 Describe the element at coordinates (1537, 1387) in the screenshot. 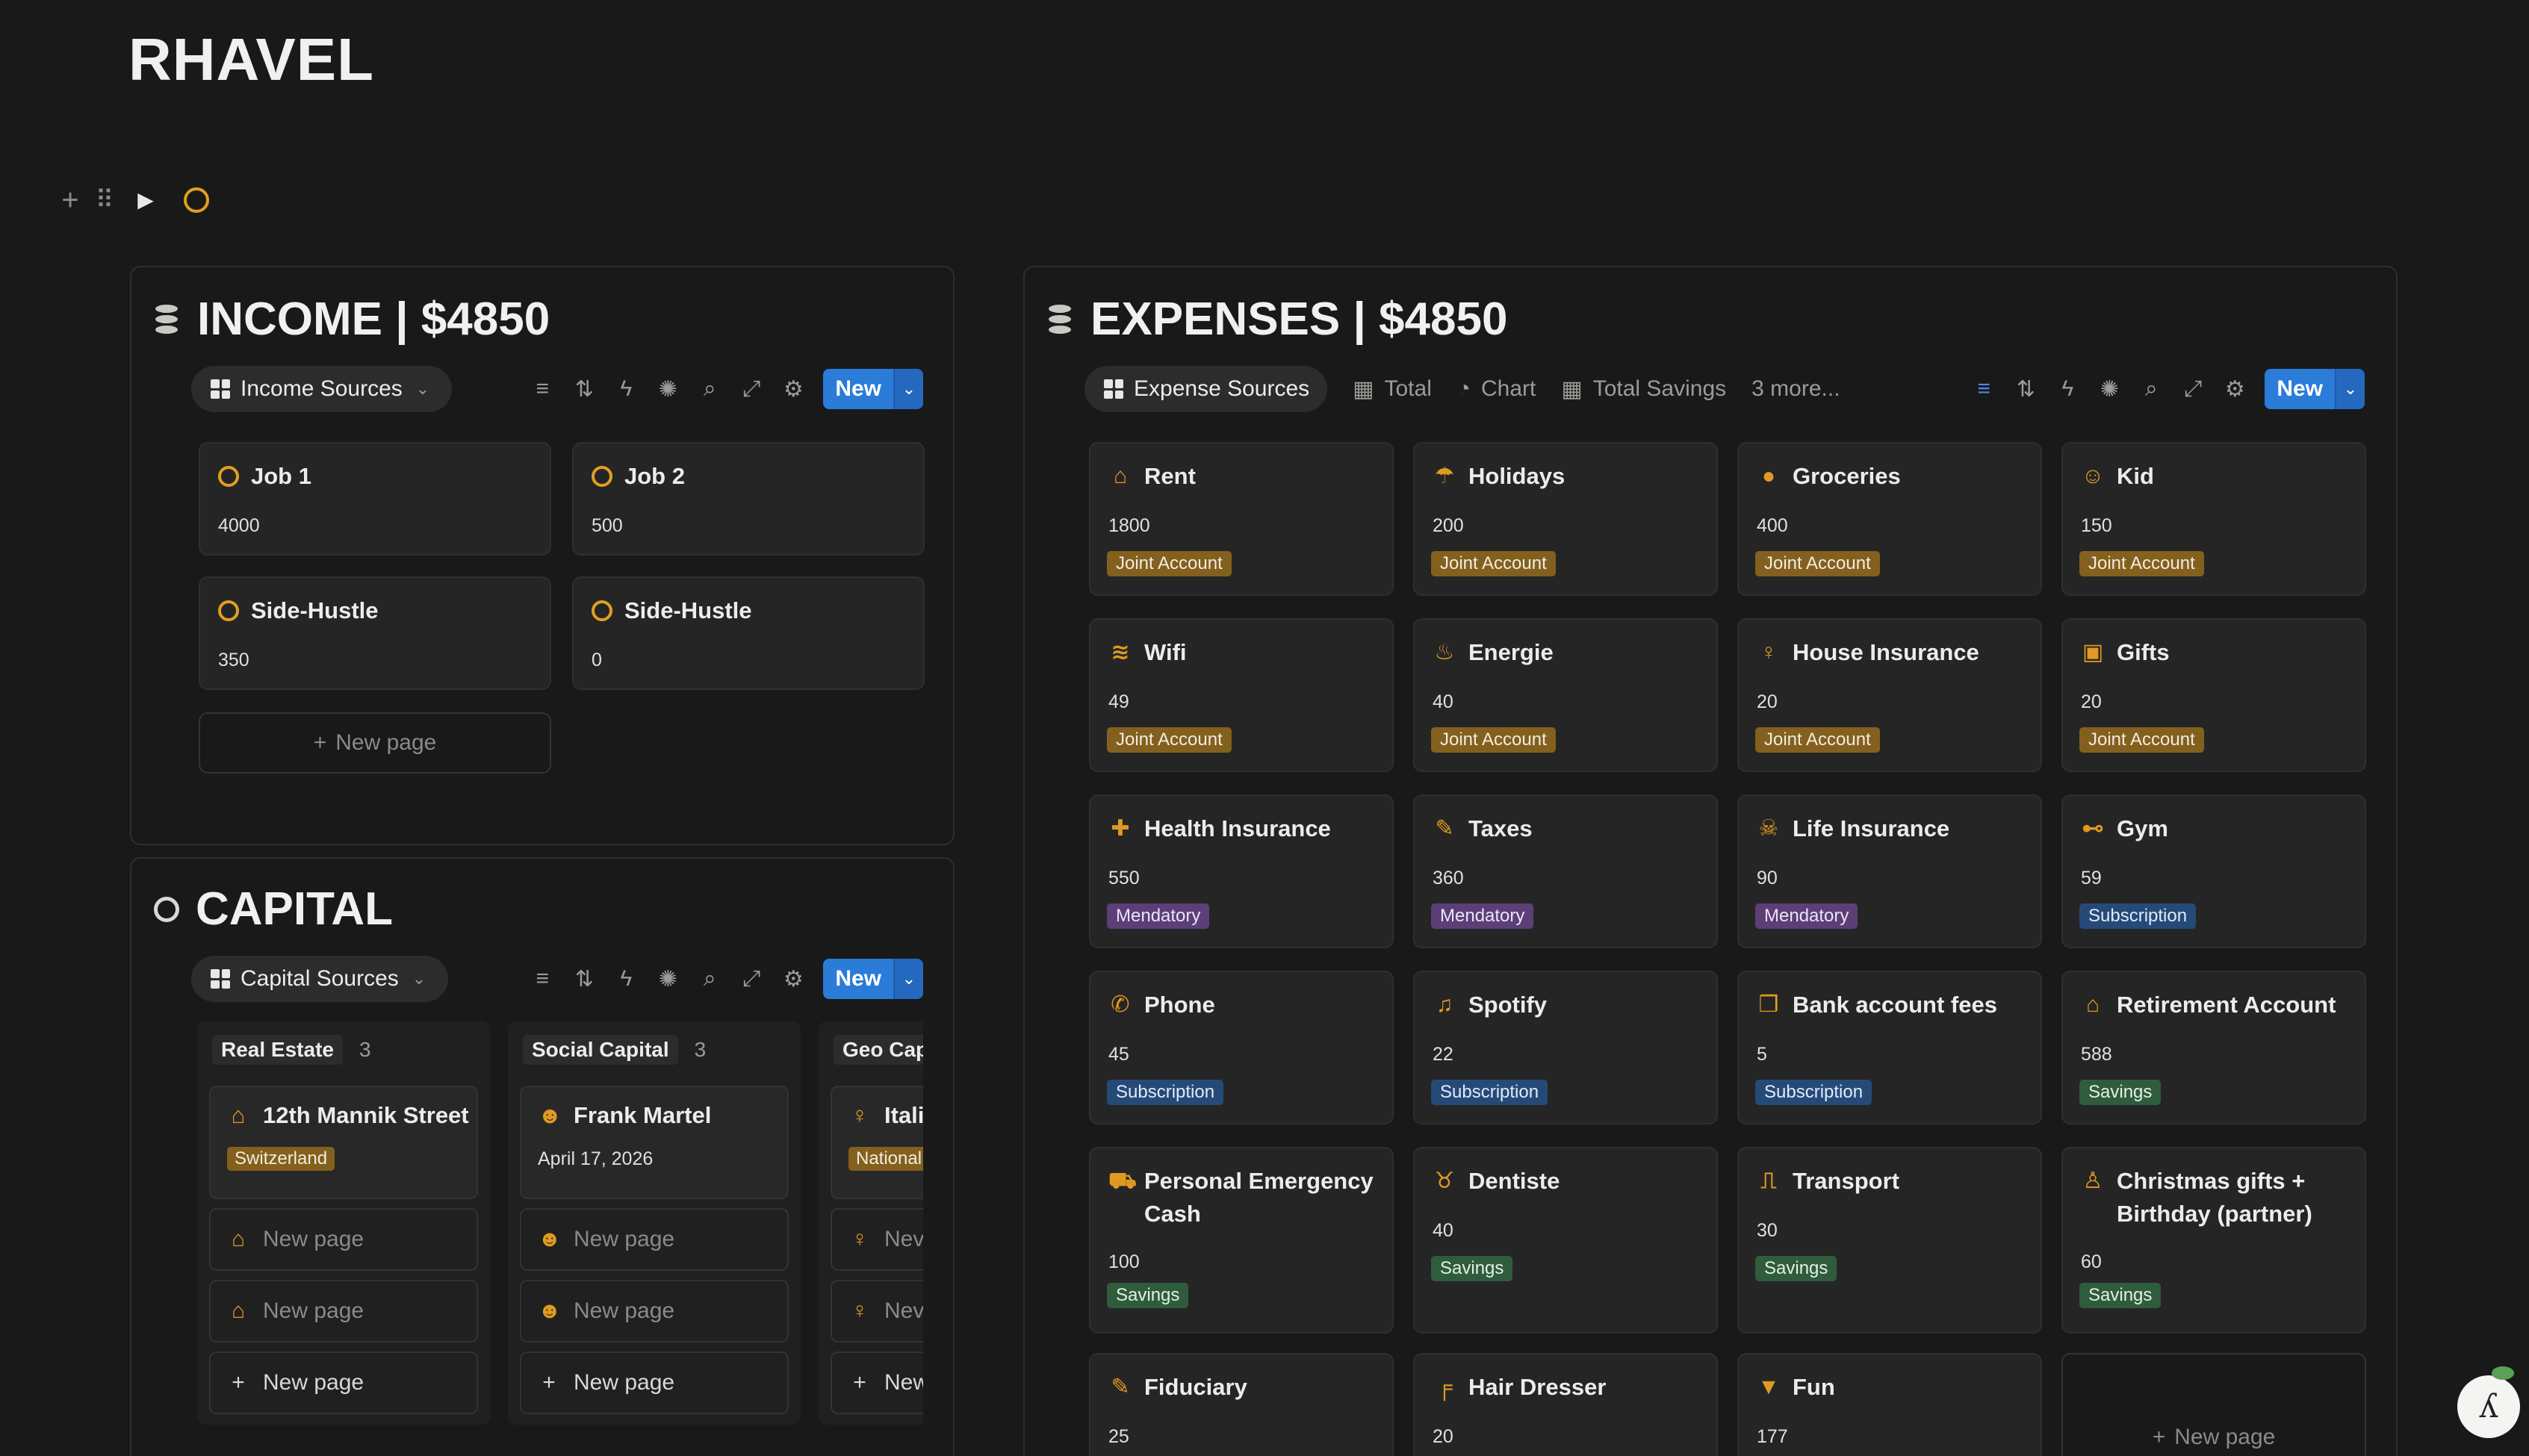

I see `card-title: Hair Dresser` at that location.